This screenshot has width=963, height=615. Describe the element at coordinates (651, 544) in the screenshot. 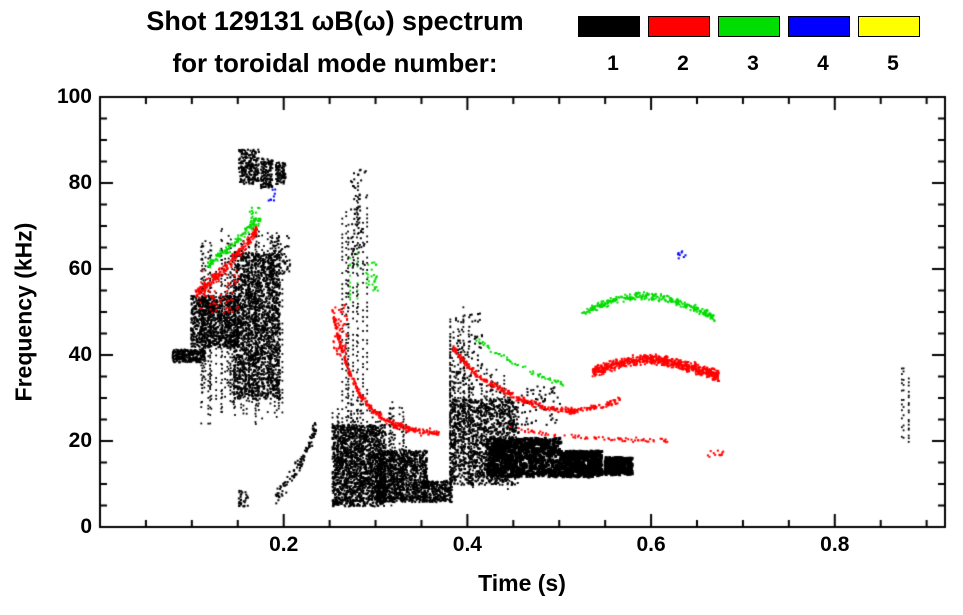

I see `x-tick-label-0.6: 0.6` at that location.